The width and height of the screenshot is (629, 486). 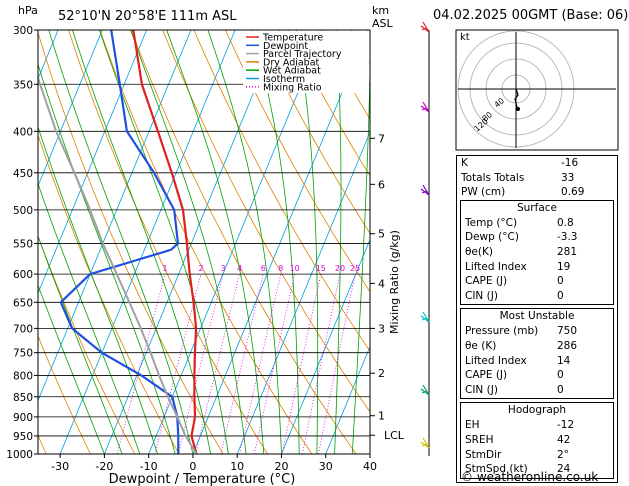 What do you see at coordinates (23, 31) in the screenshot?
I see `pressure-tick-label: 300` at bounding box center [23, 31].